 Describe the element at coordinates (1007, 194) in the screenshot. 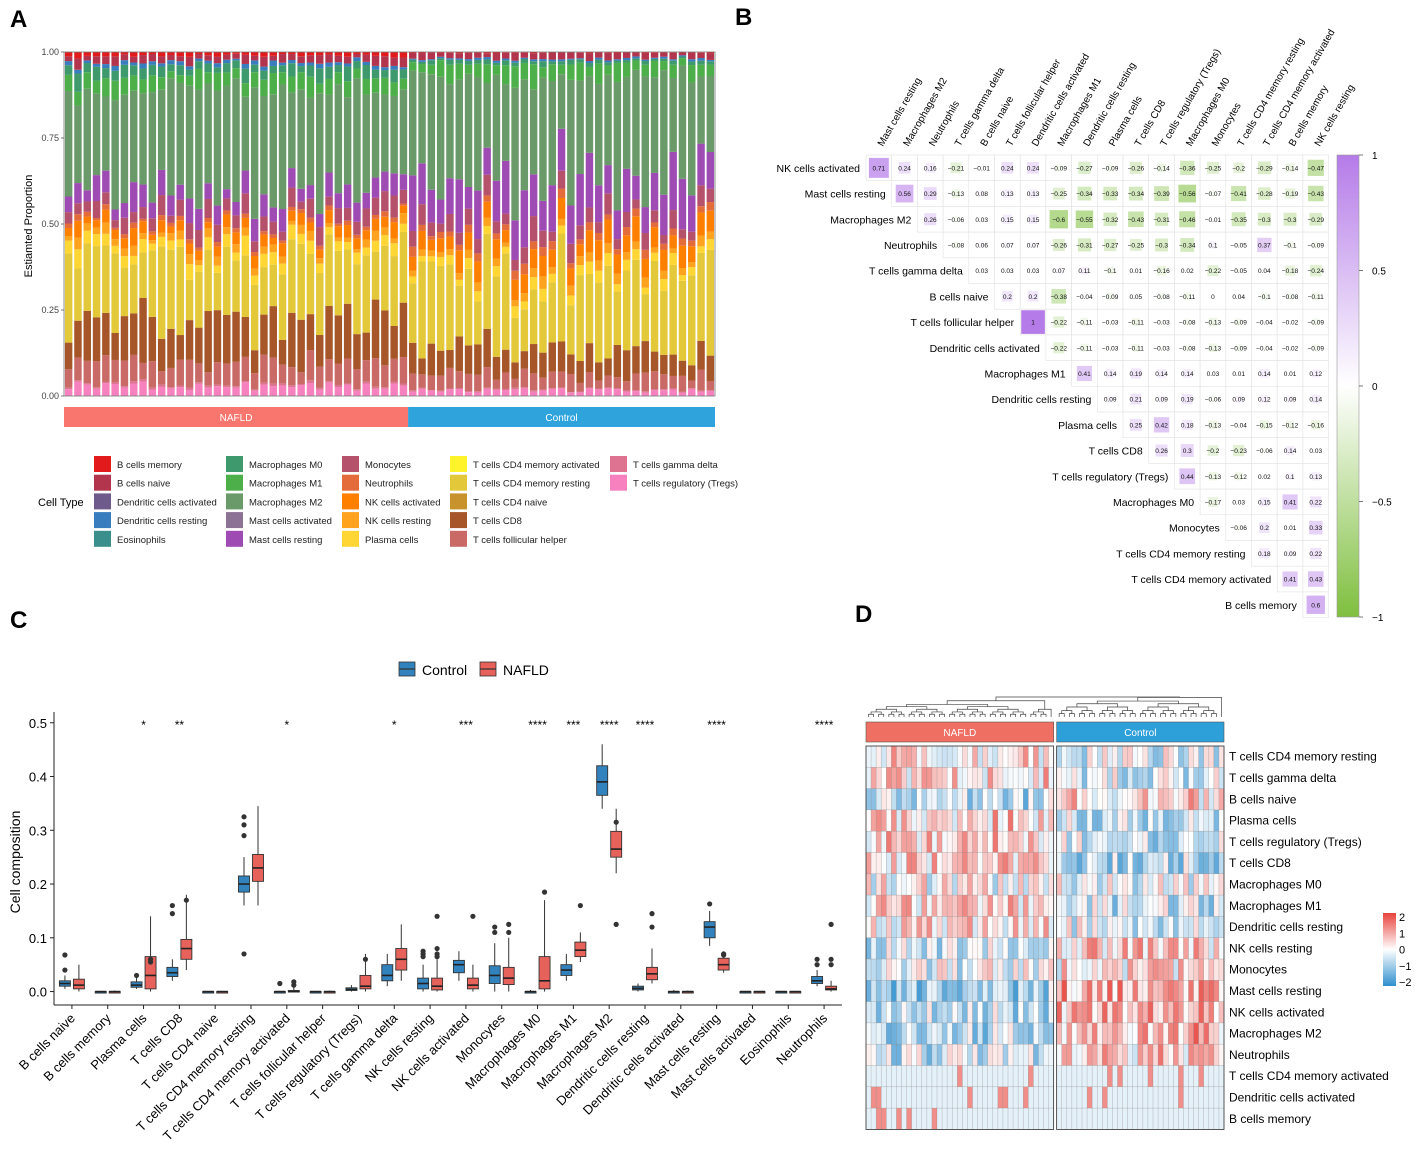

I see `corr-cell-value: 0.13` at that location.